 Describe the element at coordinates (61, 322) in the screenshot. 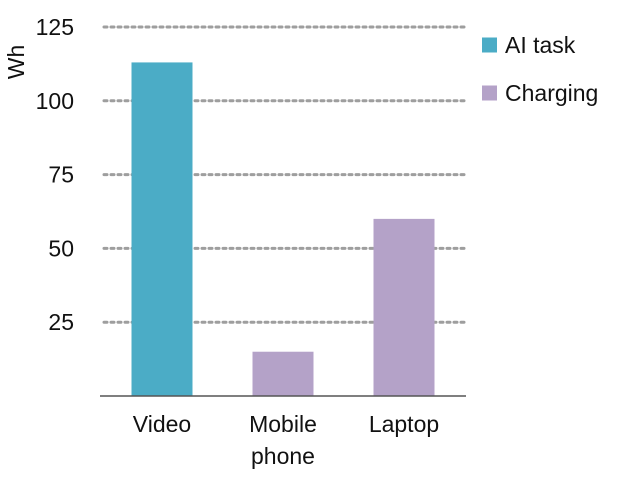

I see `y-tick-label: 25` at that location.